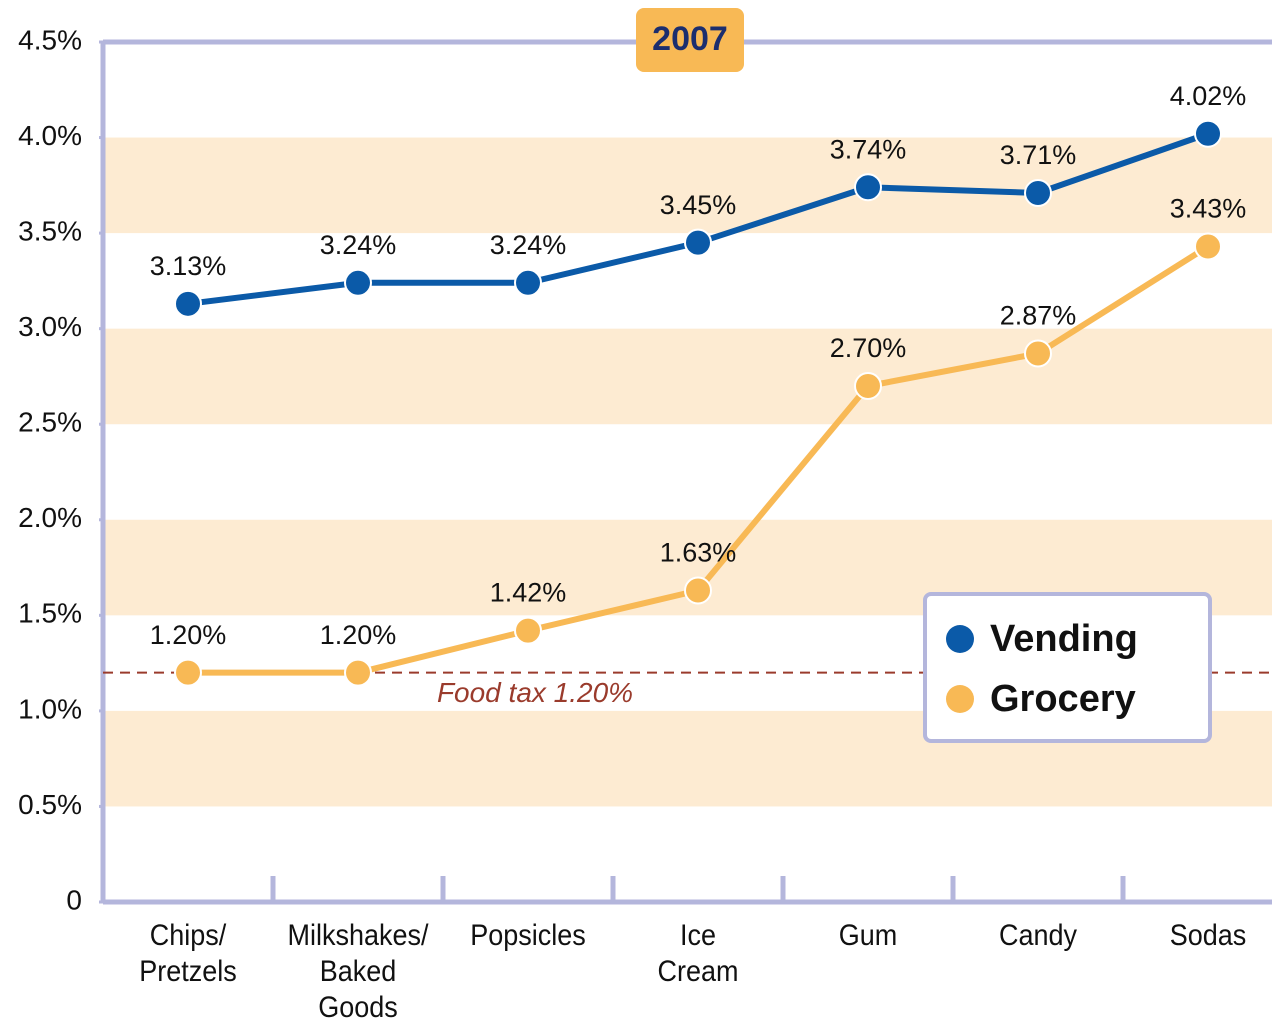 The width and height of the screenshot is (1272, 1022). I want to click on legend-box, so click(1067, 667).